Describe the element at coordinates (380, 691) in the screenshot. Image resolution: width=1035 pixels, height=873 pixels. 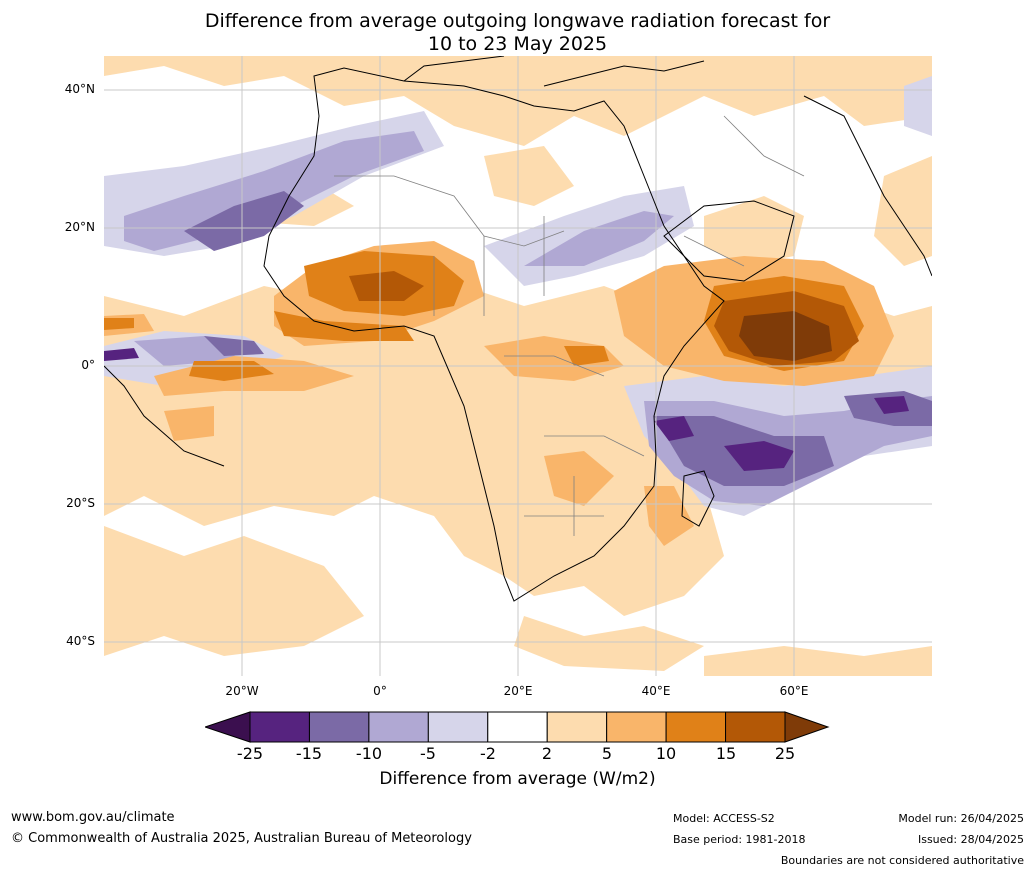
I see `lon-label-0: 0°` at that location.